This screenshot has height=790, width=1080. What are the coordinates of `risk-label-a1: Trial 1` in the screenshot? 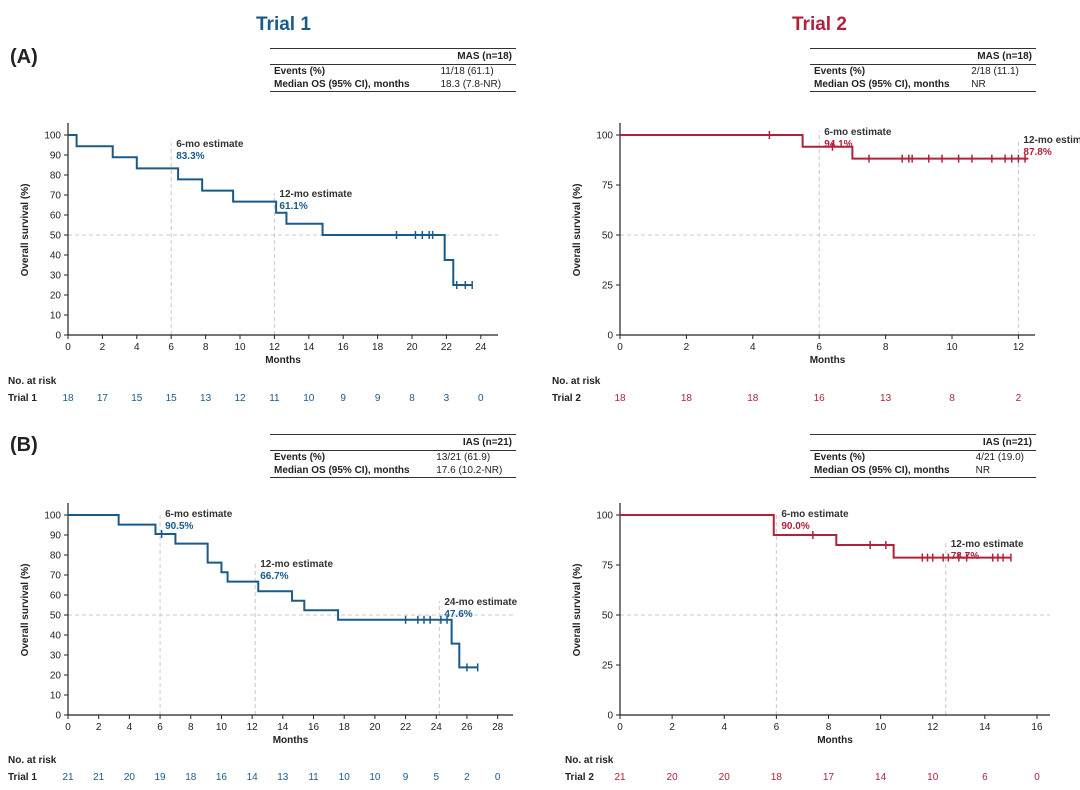 It's located at (22, 398).